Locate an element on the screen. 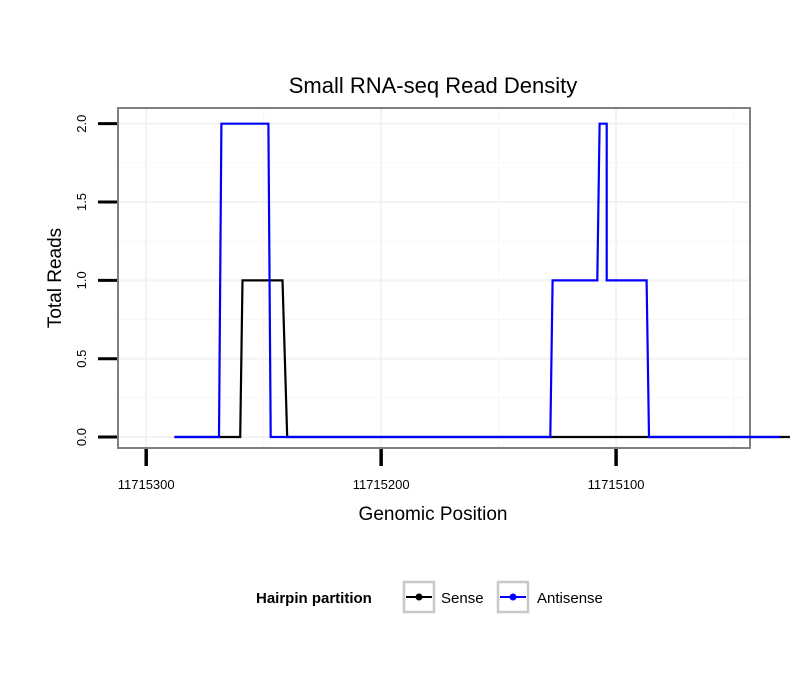 This screenshot has width=810, height=690. chart-title: Small RNA-seq Read Density is located at coordinates (433, 85).